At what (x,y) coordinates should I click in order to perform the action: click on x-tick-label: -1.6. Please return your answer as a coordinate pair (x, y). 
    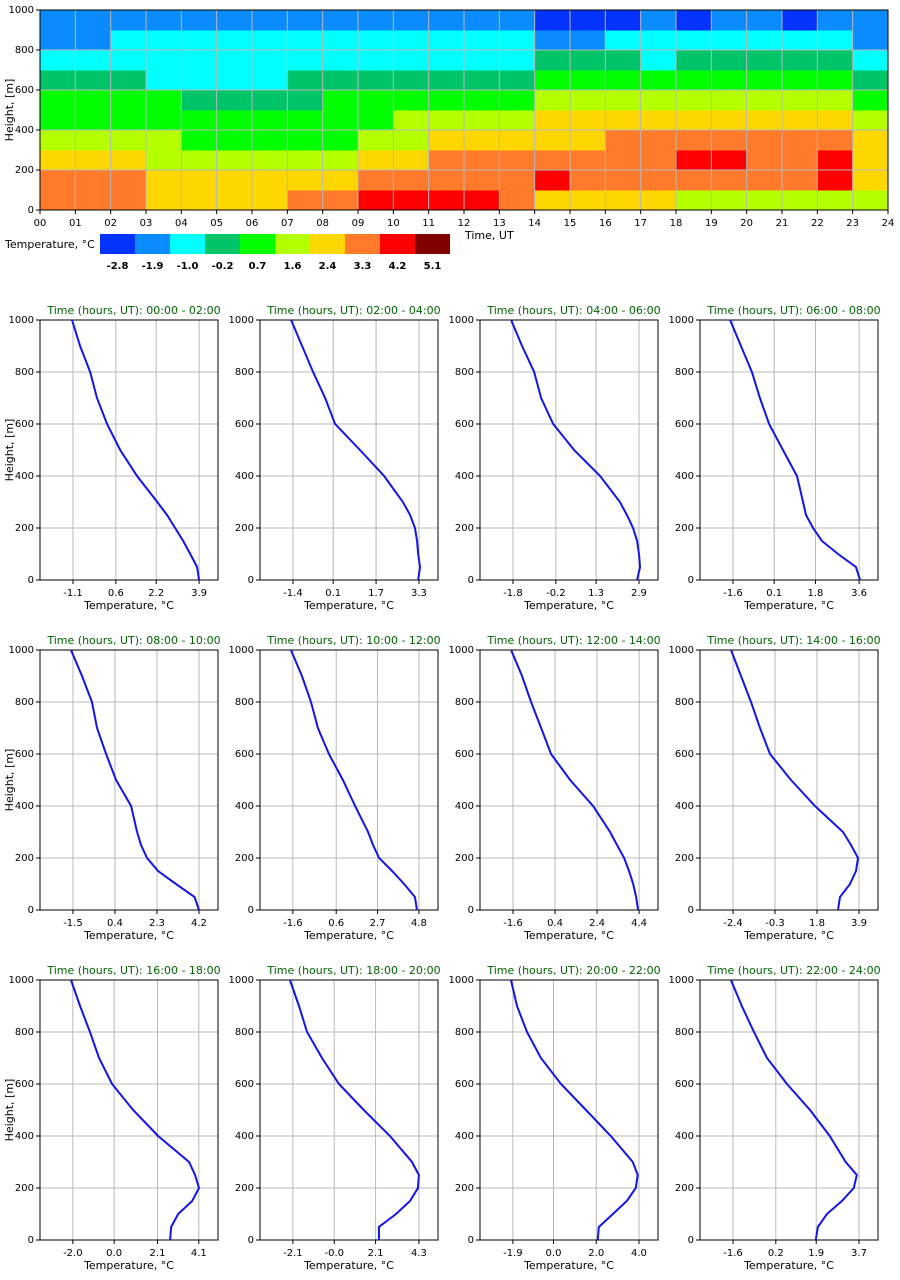
    Looking at the image, I should click on (513, 923).